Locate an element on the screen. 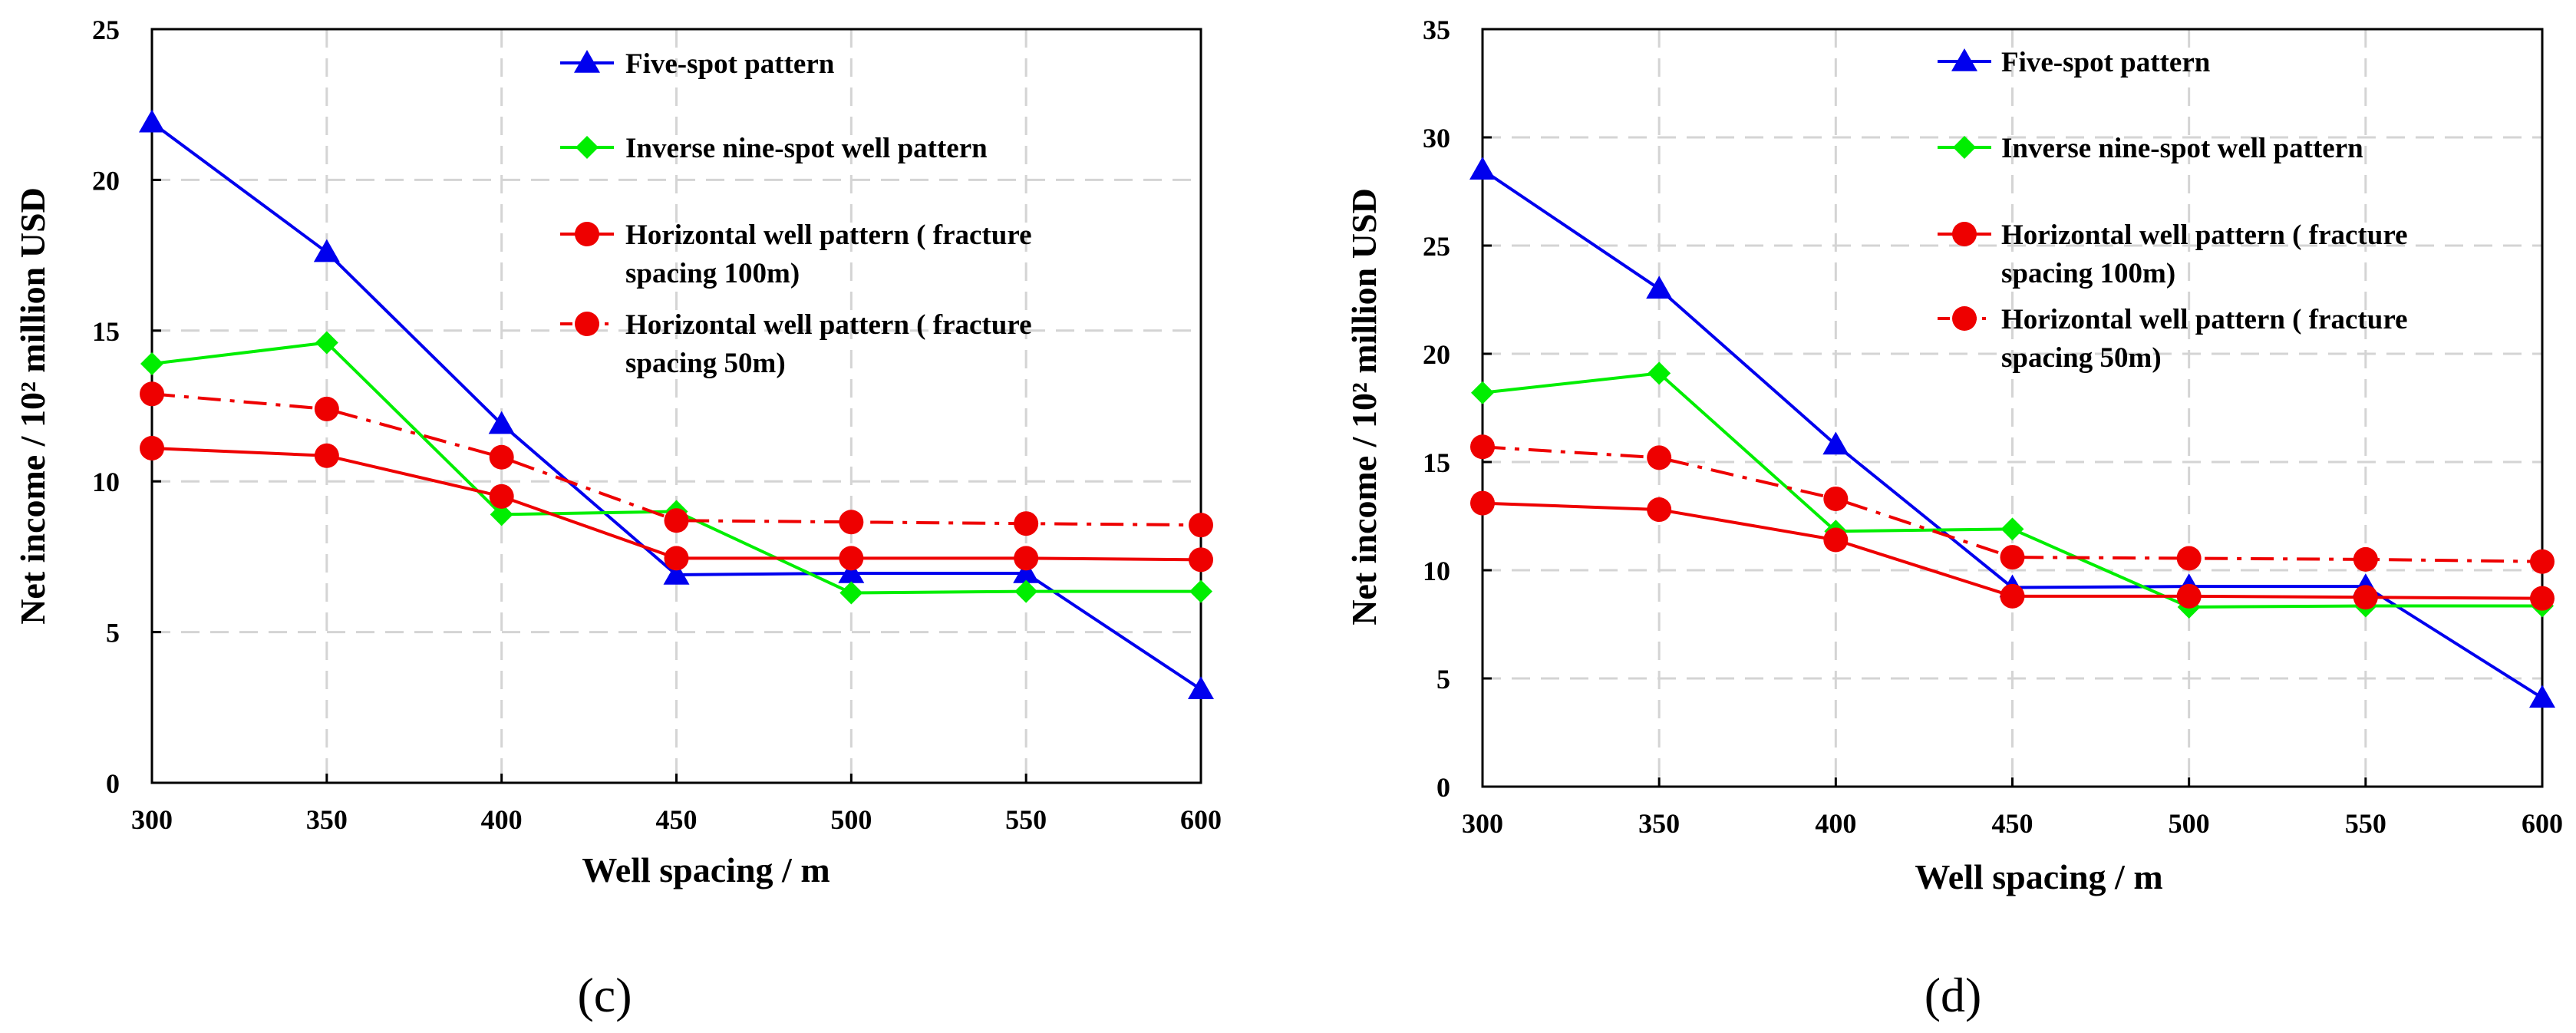 This screenshot has width=2576, height=1033. x-tick-label: 400 is located at coordinates (1835, 824).